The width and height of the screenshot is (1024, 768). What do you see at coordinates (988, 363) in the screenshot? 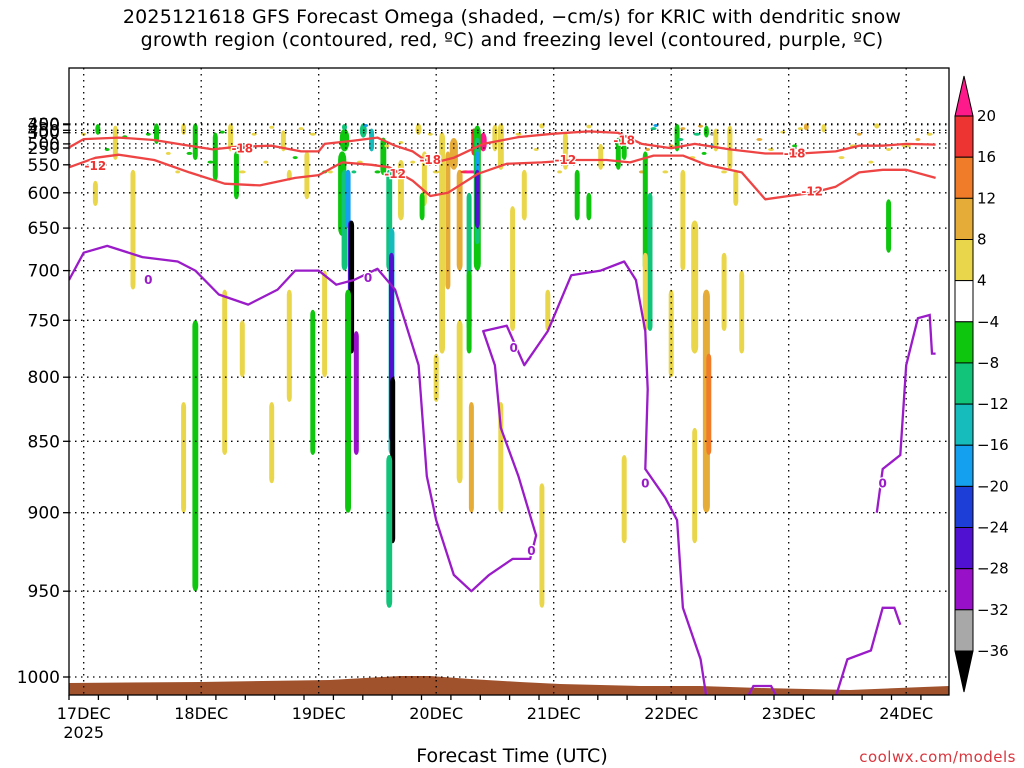
I see `colorbar-label-6: −8` at bounding box center [988, 363].